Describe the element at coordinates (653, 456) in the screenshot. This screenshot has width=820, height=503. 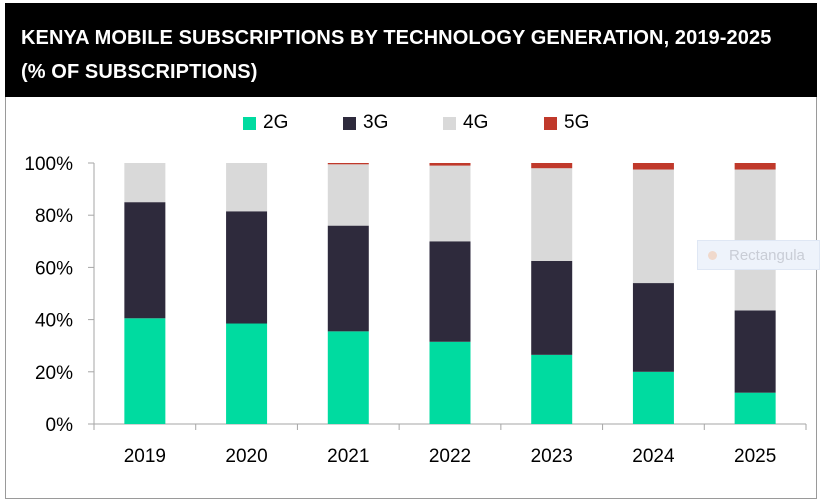
I see `x-tick-label: 2024` at that location.